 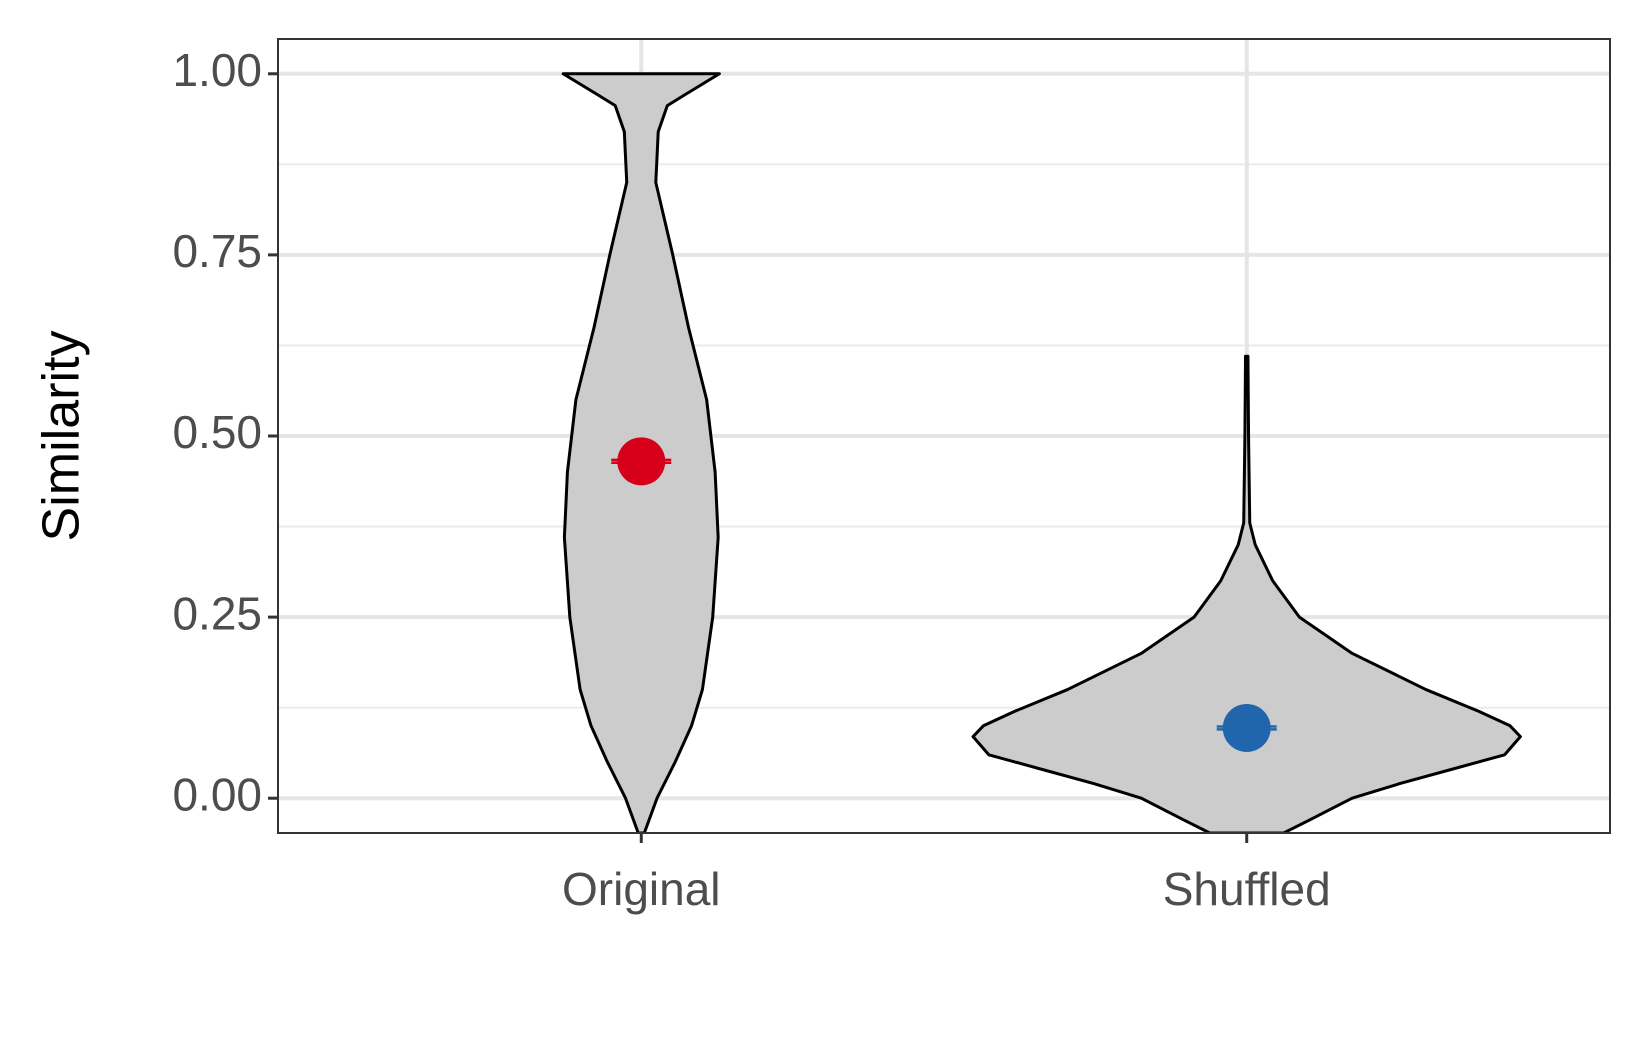 What do you see at coordinates (217, 613) in the screenshot?
I see `y-tick-label: 0.25` at bounding box center [217, 613].